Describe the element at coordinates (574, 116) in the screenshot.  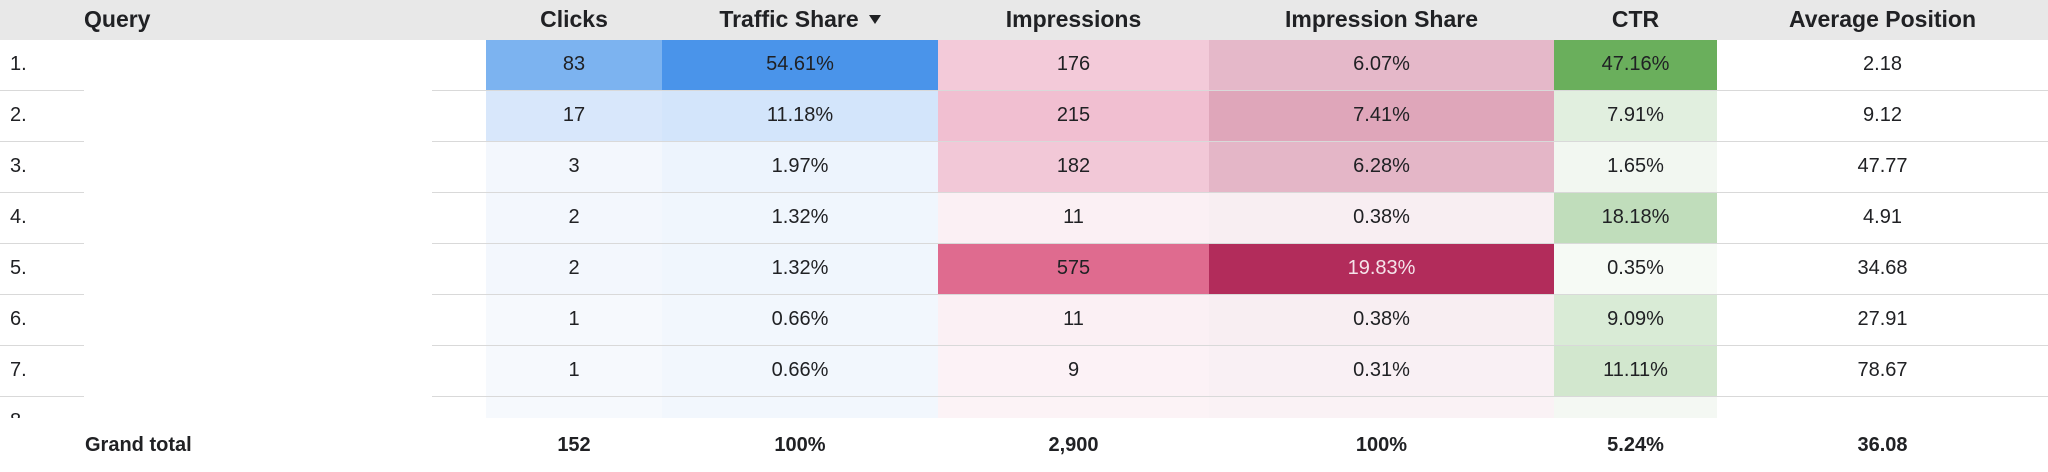
I see `cell-clicks: 17` at that location.